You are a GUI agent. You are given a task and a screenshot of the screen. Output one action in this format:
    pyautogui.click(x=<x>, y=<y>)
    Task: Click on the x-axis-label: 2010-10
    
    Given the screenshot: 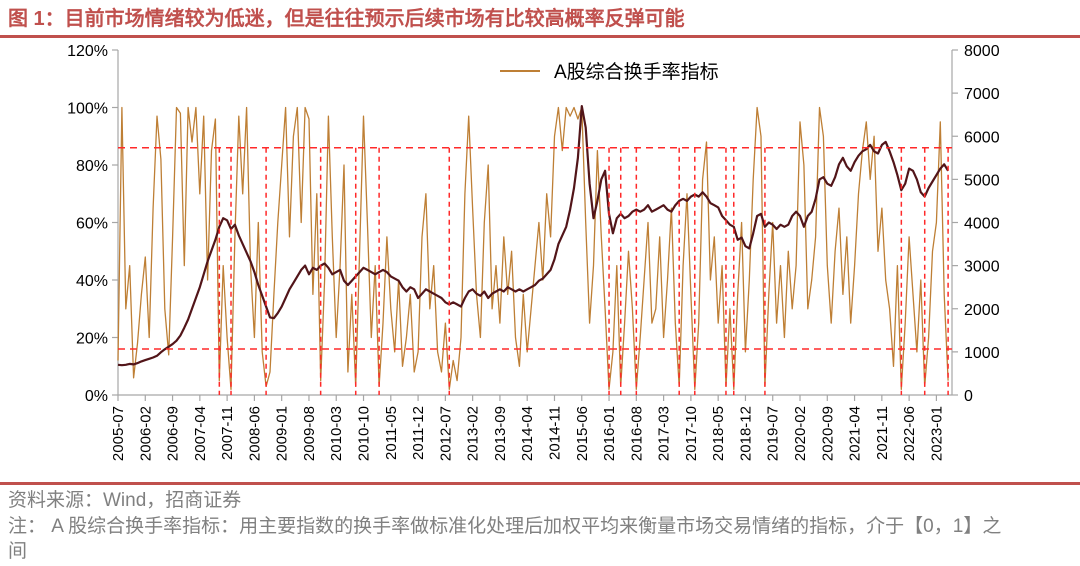 What is the action you would take?
    pyautogui.click(x=364, y=433)
    